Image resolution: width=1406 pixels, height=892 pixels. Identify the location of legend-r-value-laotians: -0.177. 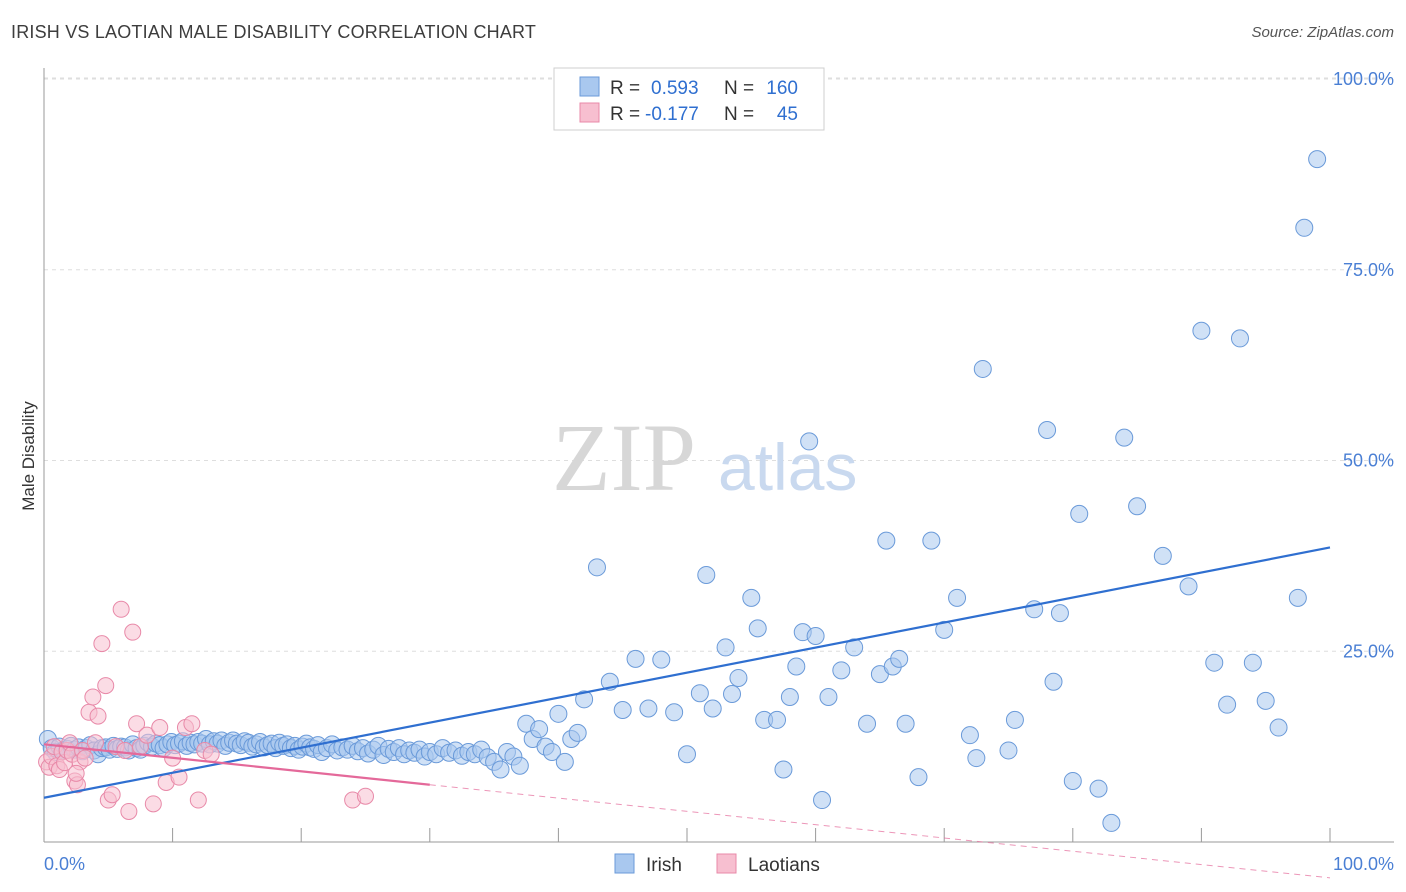
(672, 114).